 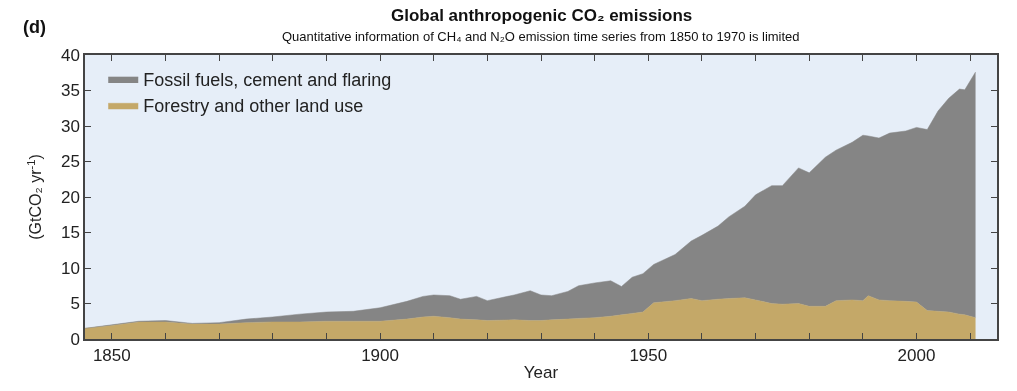 What do you see at coordinates (70, 268) in the screenshot?
I see `y-tick-label: 10` at bounding box center [70, 268].